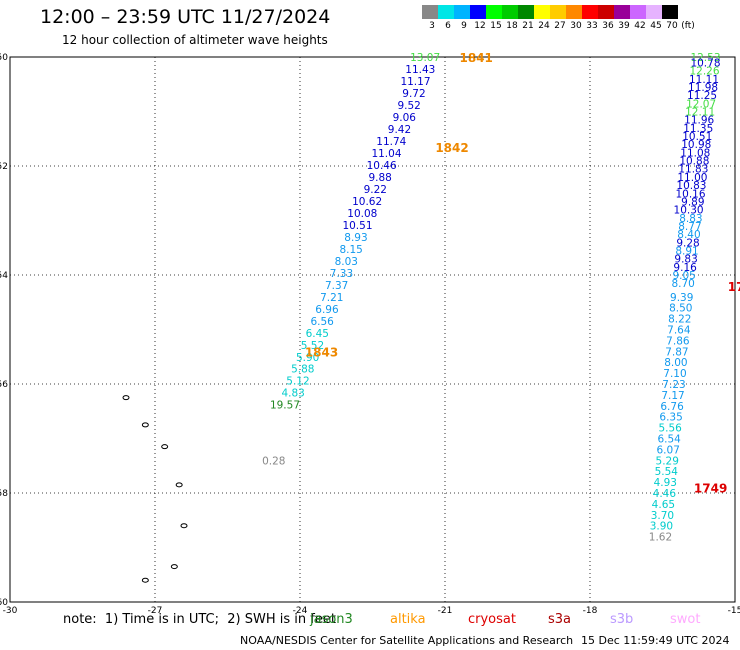 The height and width of the screenshot is (650, 740). What do you see at coordinates (656, 26) in the screenshot?
I see `legend-label: 45` at bounding box center [656, 26].